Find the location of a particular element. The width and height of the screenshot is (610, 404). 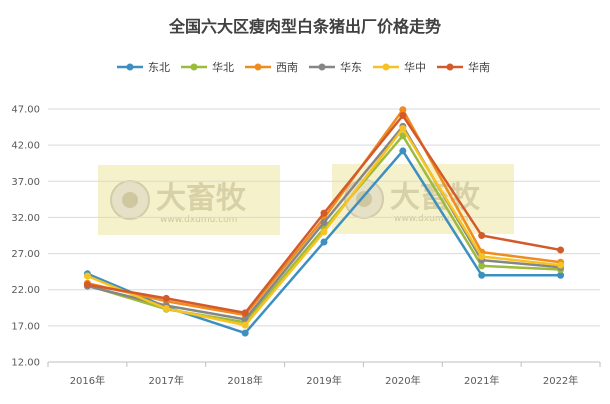

y-axis-ticks: 12.00 17.00 22.00 27.00 32.00 37.00 42.00 47.00 is located at coordinates (25, 237).